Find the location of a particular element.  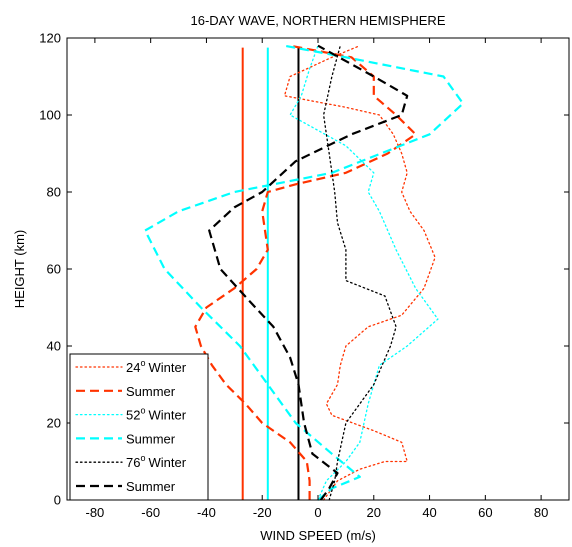

x-tick-label: -80 is located at coordinates (94, 512).